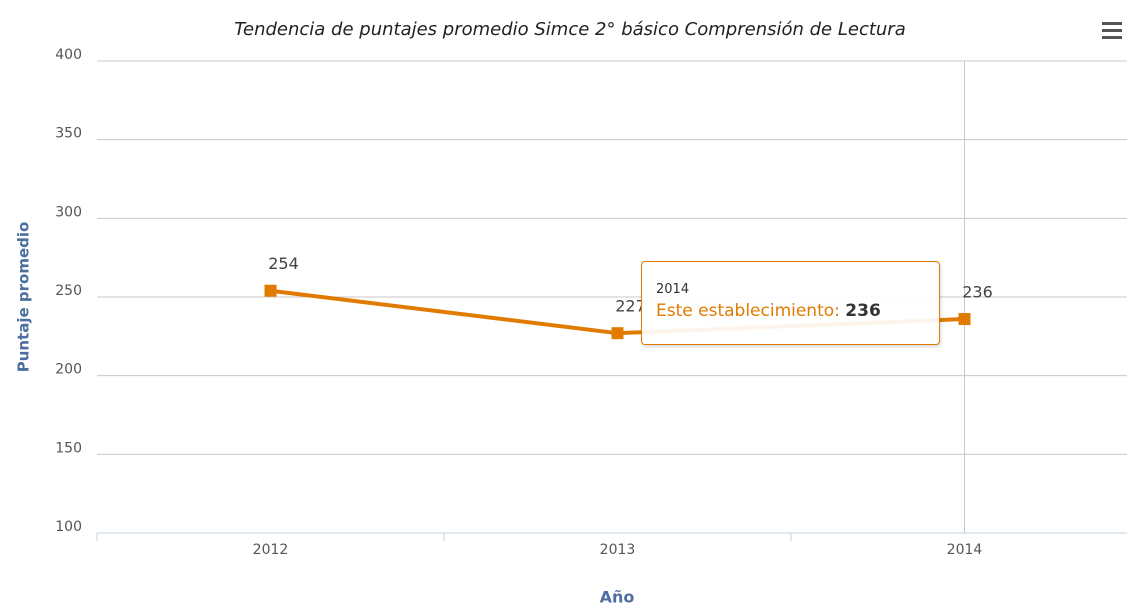  I want to click on x-tick-label: 2014, so click(965, 550).